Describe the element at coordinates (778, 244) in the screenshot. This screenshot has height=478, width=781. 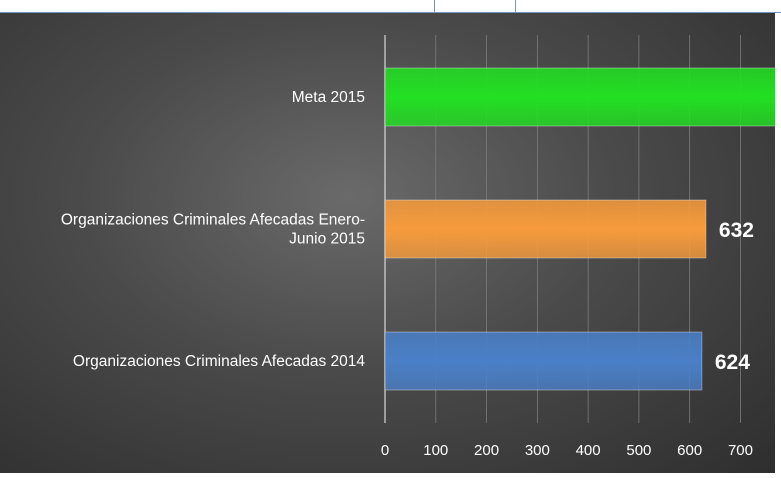
I see `right-margin` at that location.